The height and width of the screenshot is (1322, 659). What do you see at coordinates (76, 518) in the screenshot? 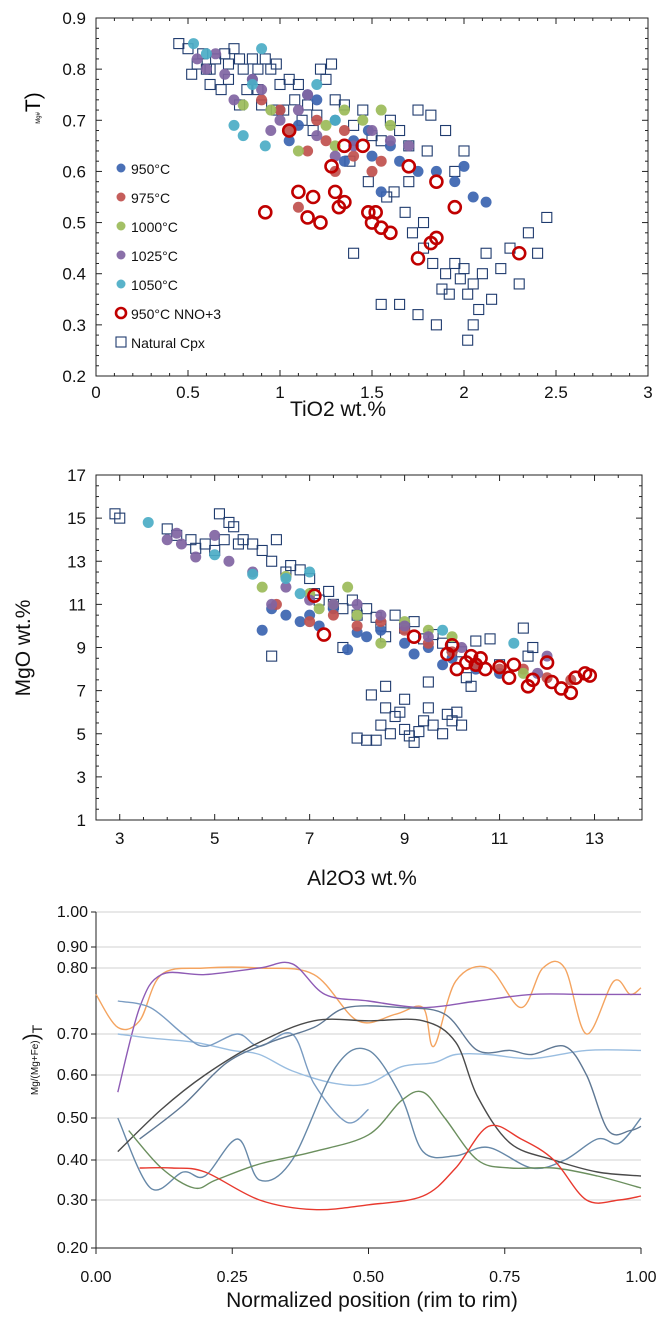
I see `y-tick-label: 15` at bounding box center [76, 518].